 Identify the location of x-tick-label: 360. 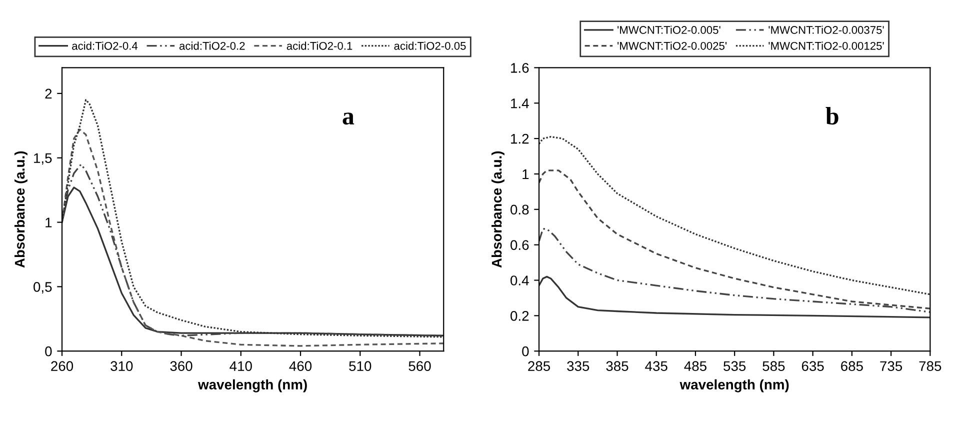
(181, 366).